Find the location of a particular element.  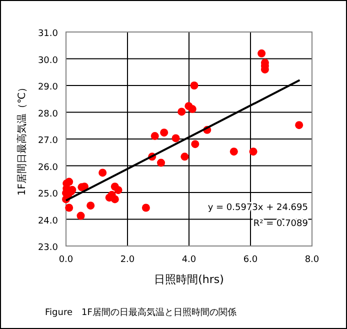

y-tick-label: 31.0 is located at coordinates (48, 34).